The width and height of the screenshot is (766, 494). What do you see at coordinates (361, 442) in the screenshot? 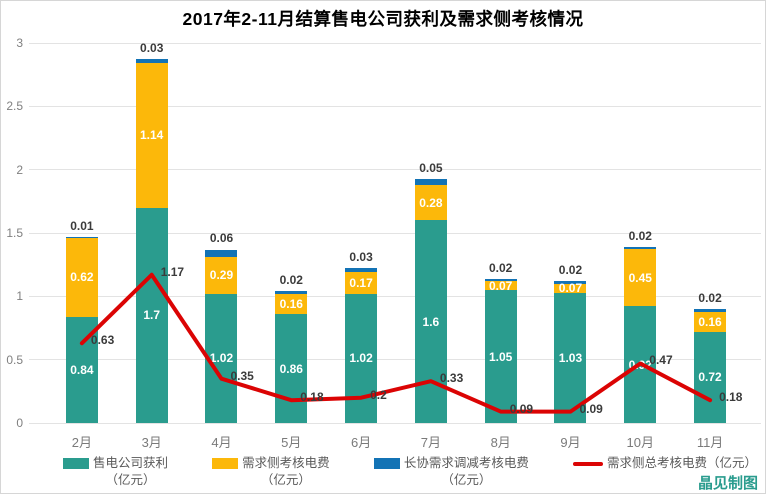
I see `x-tick-label: 6月` at bounding box center [361, 442].